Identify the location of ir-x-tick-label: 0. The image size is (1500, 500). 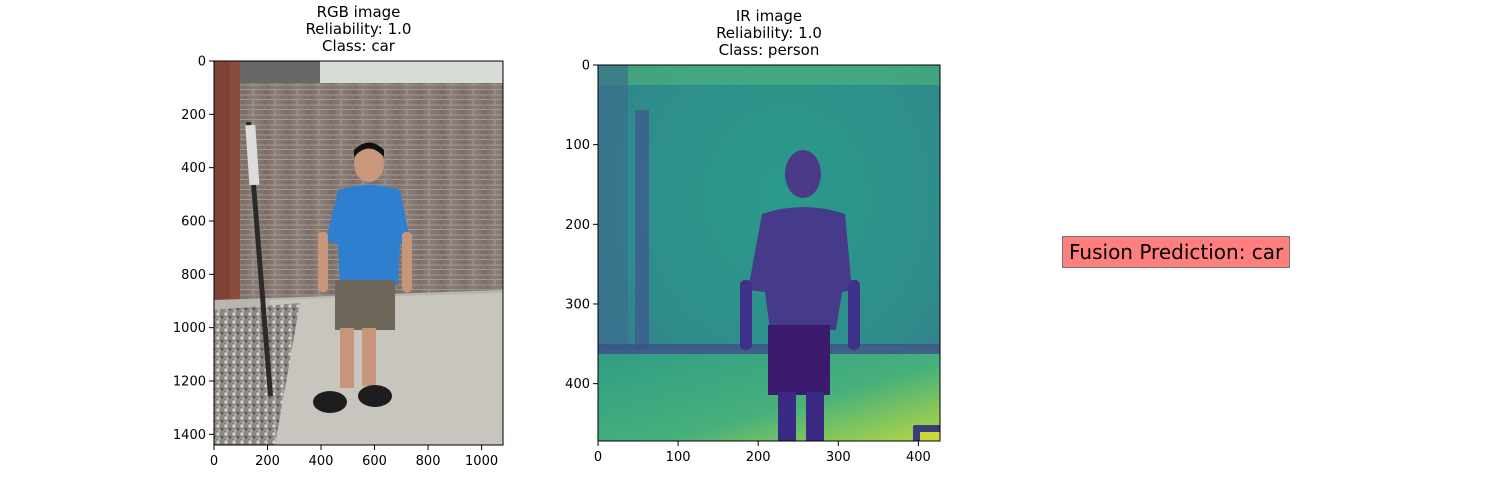
(598, 457).